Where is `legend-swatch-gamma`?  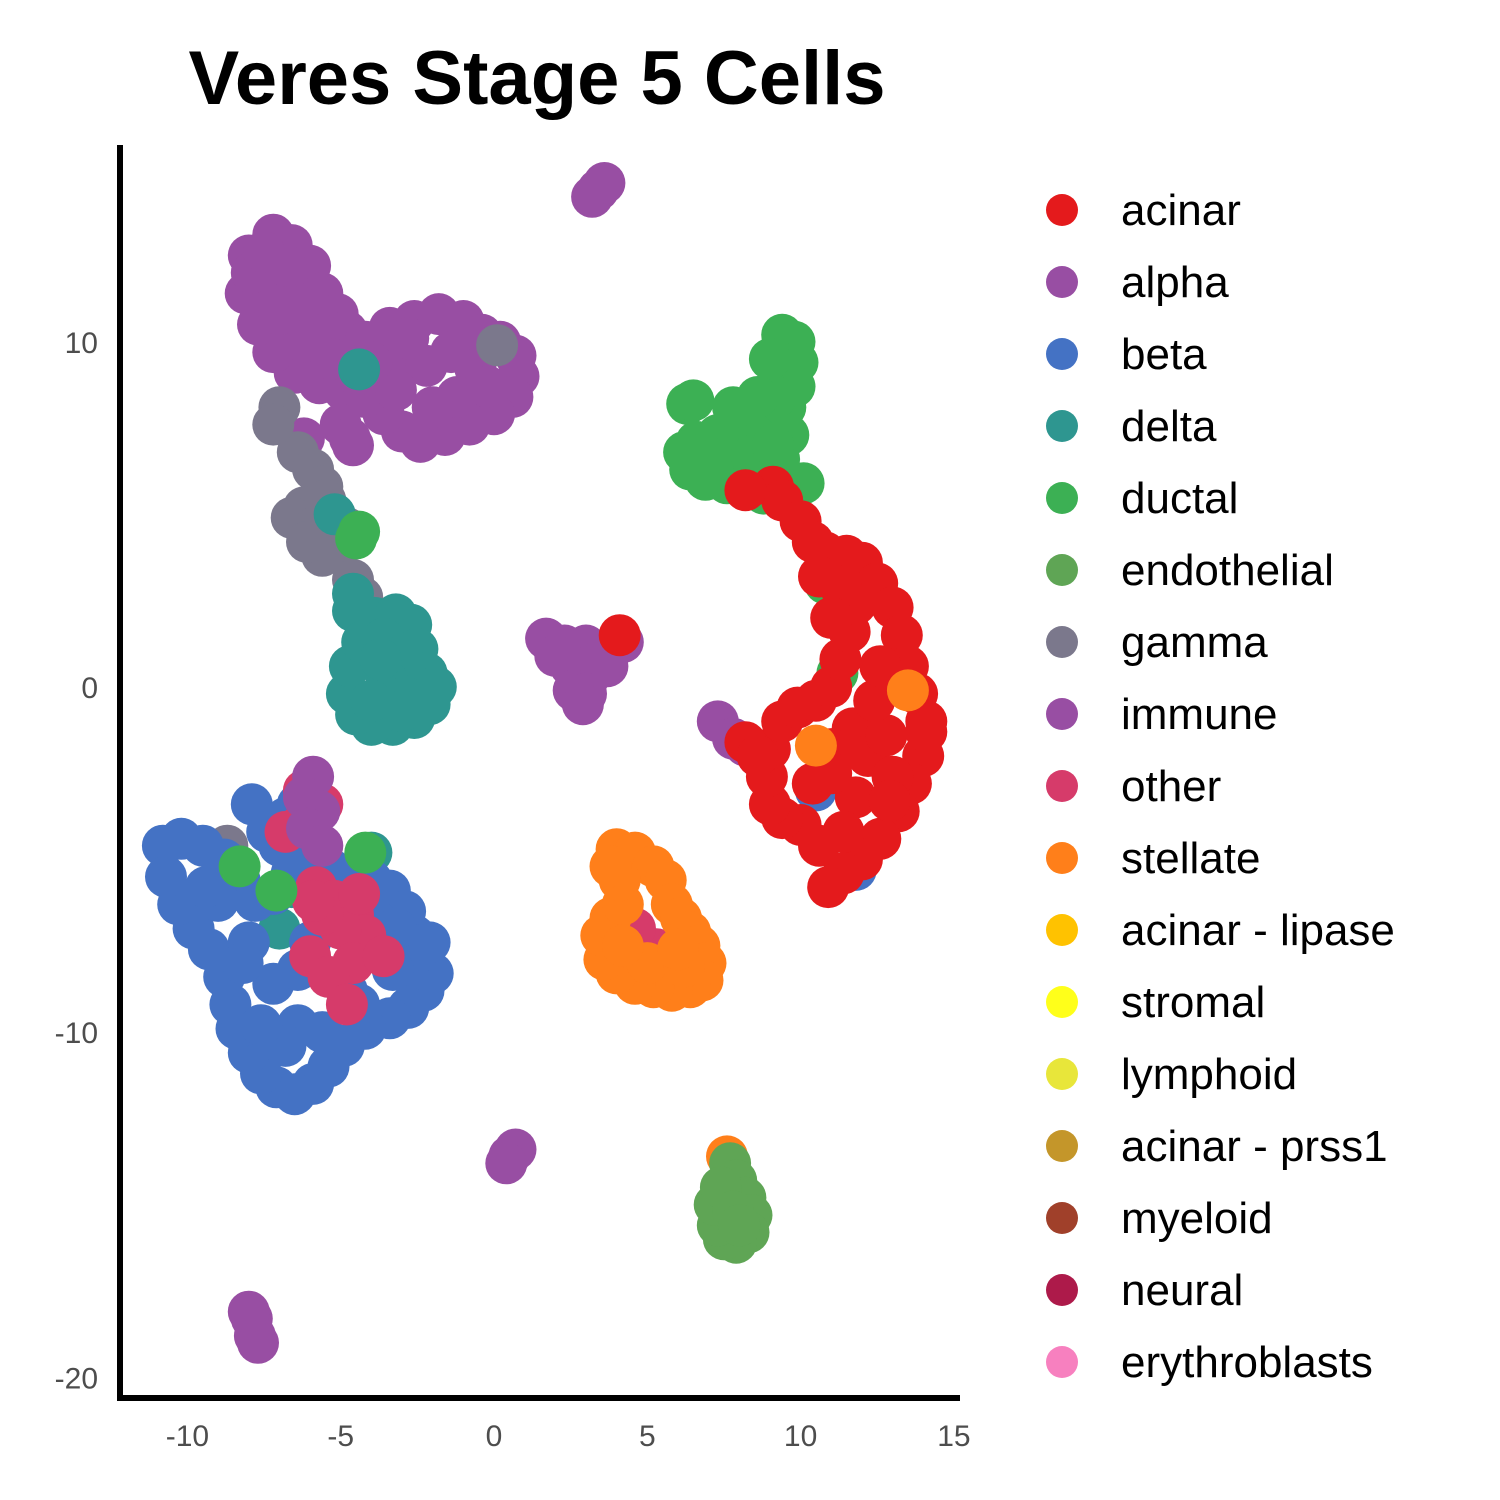
legend-swatch-gamma is located at coordinates (1062, 642).